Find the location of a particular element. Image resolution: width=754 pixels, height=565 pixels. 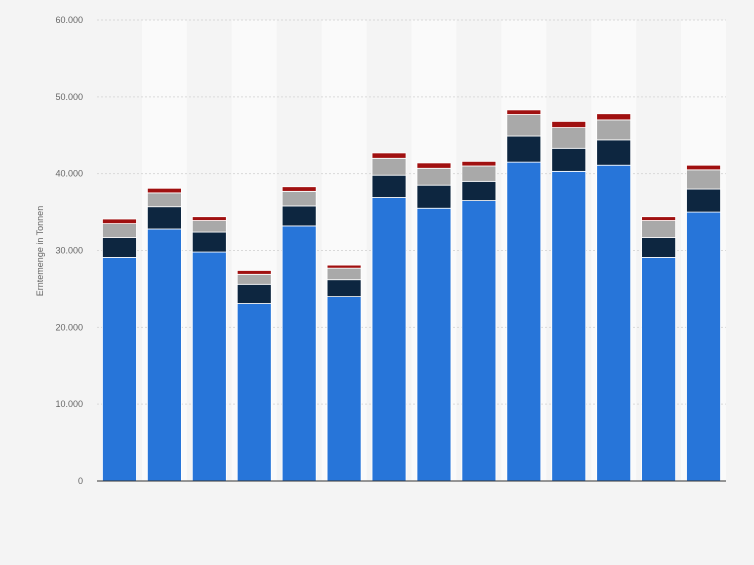

y-tick-label: 30.000 is located at coordinates (69, 251).